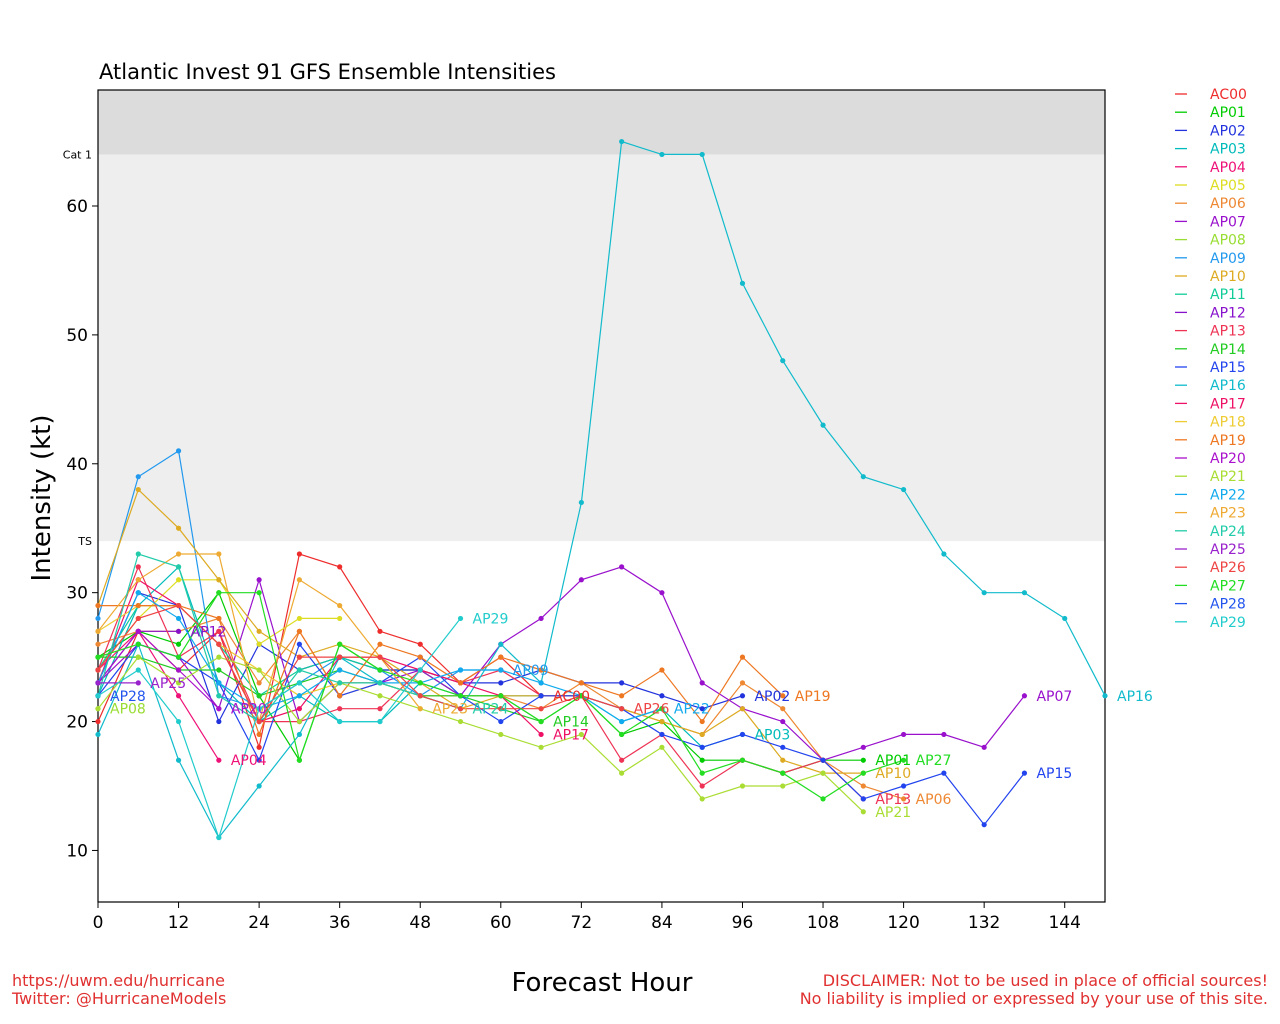 This screenshot has height=1024, width=1280. I want to click on y-tick-label: 40, so click(77, 465).